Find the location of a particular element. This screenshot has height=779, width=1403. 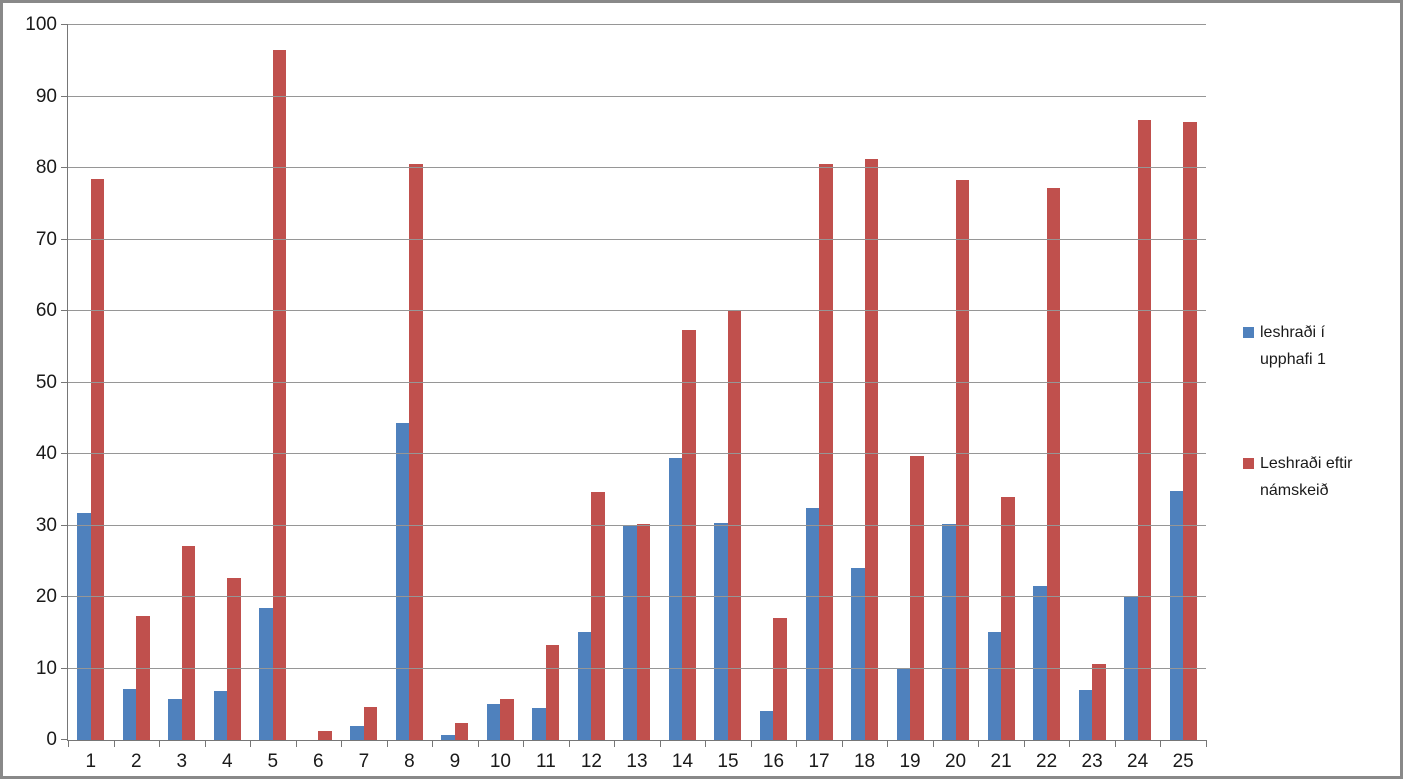

bar-series2-cat5 is located at coordinates (279, 395).